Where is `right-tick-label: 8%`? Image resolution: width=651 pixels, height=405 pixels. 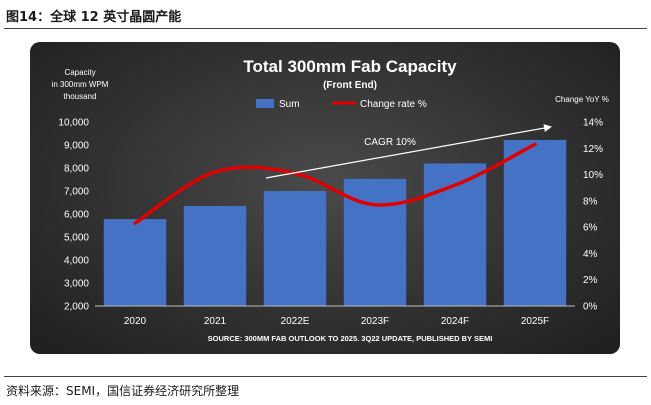
right-tick-label: 8% is located at coordinates (590, 201).